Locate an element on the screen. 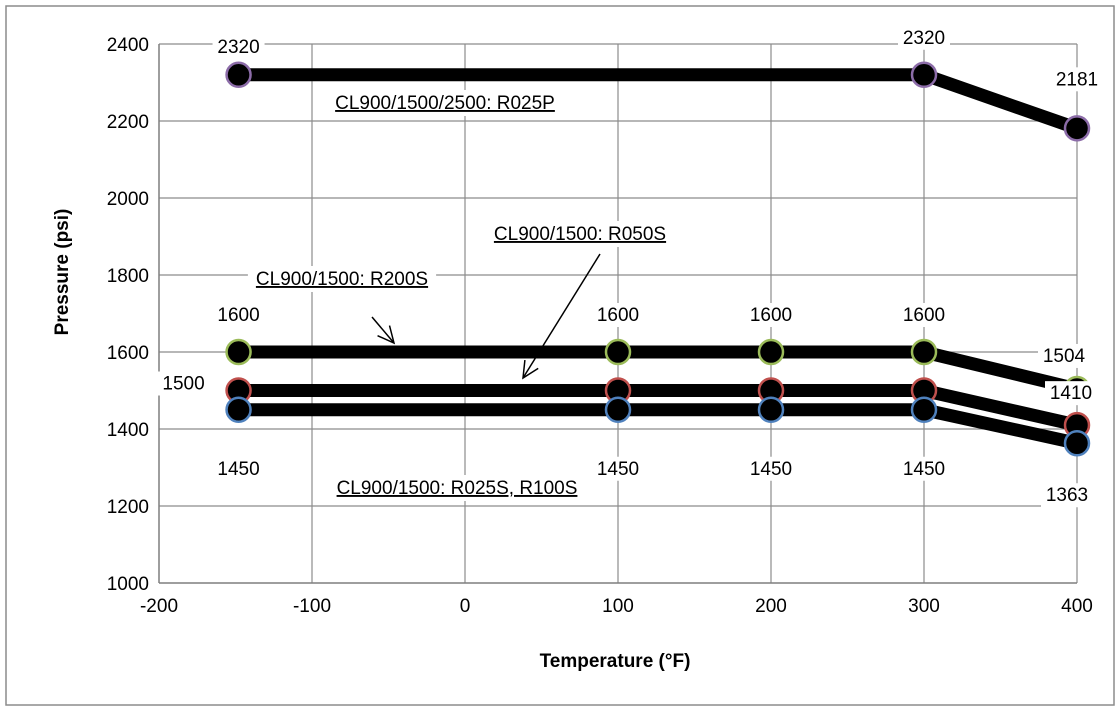 This screenshot has height=716, width=1120. y-tick-label: 2400 is located at coordinates (128, 45).